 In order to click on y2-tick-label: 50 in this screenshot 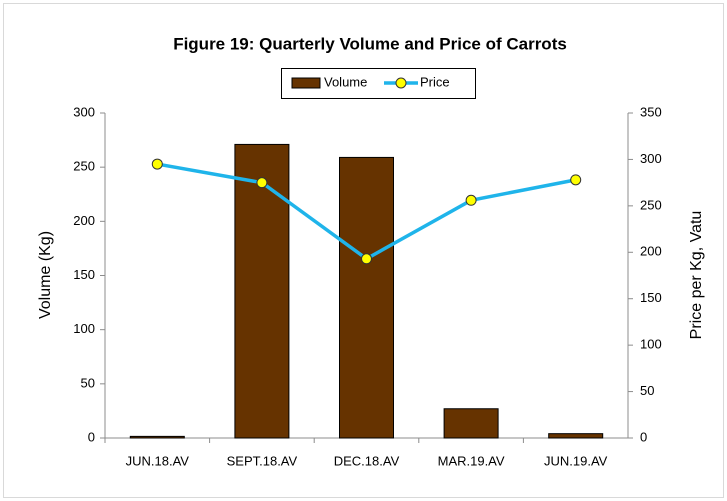, I will do `click(647, 390)`.